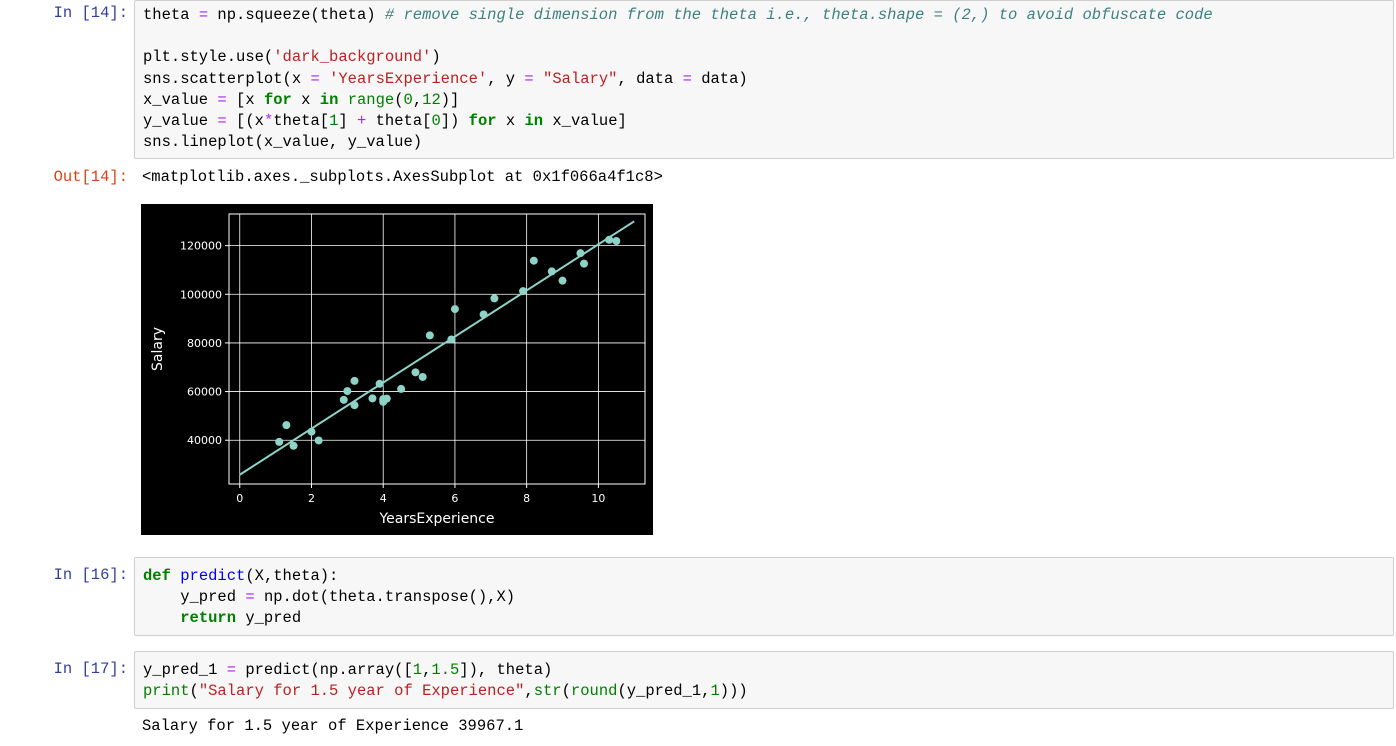 The width and height of the screenshot is (1396, 746). What do you see at coordinates (201, 246) in the screenshot?
I see `y-tick-label: 120000` at bounding box center [201, 246].